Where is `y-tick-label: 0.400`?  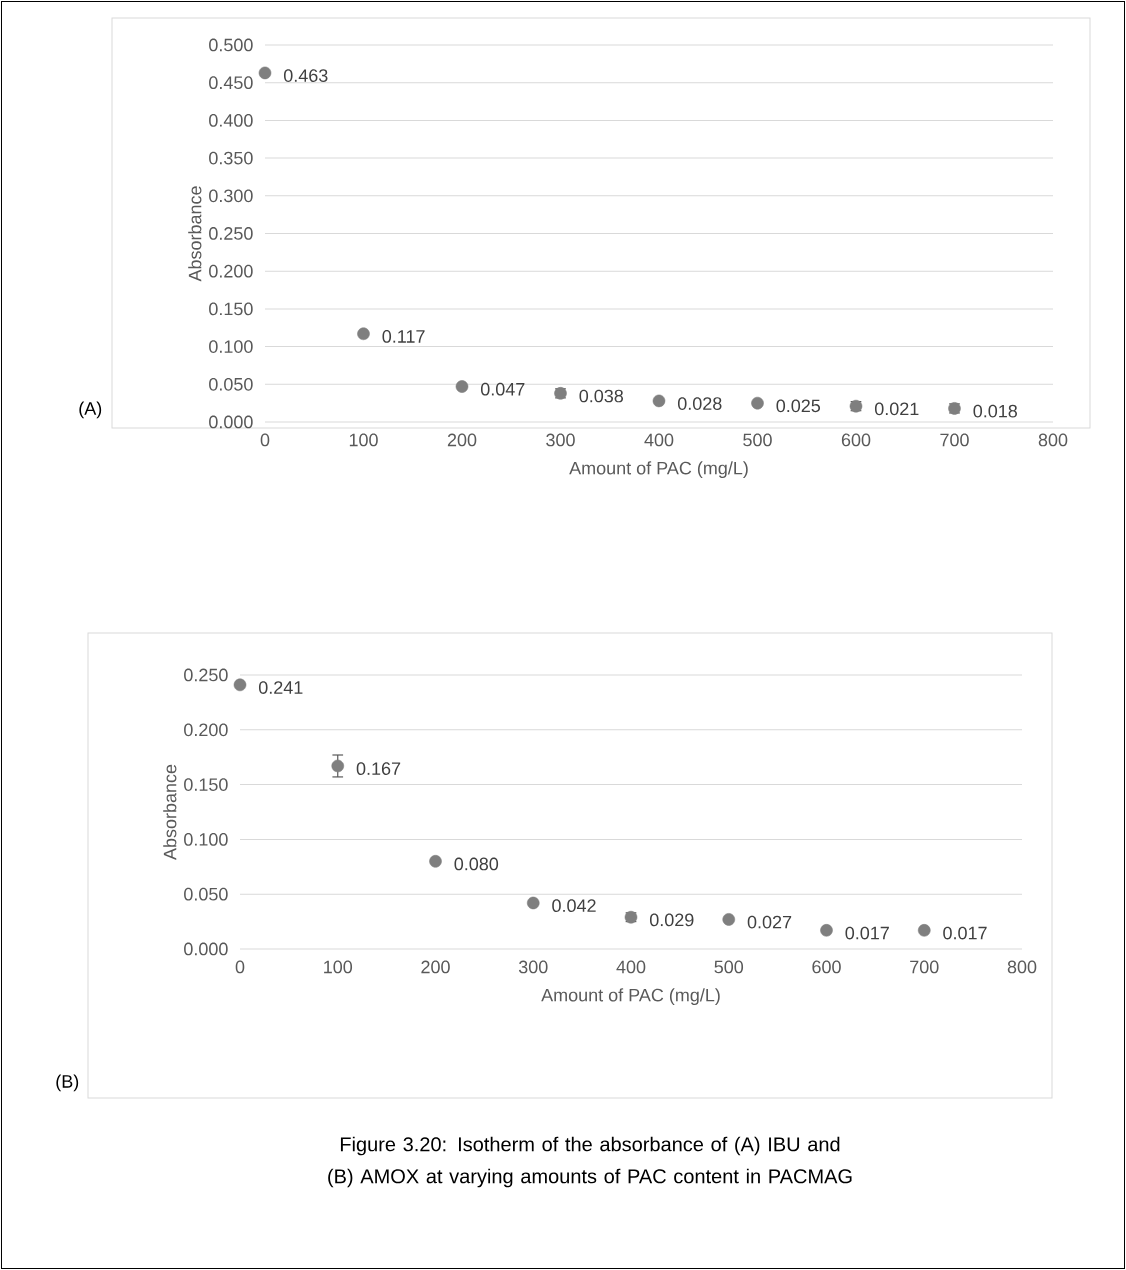 y-tick-label: 0.400 is located at coordinates (231, 120).